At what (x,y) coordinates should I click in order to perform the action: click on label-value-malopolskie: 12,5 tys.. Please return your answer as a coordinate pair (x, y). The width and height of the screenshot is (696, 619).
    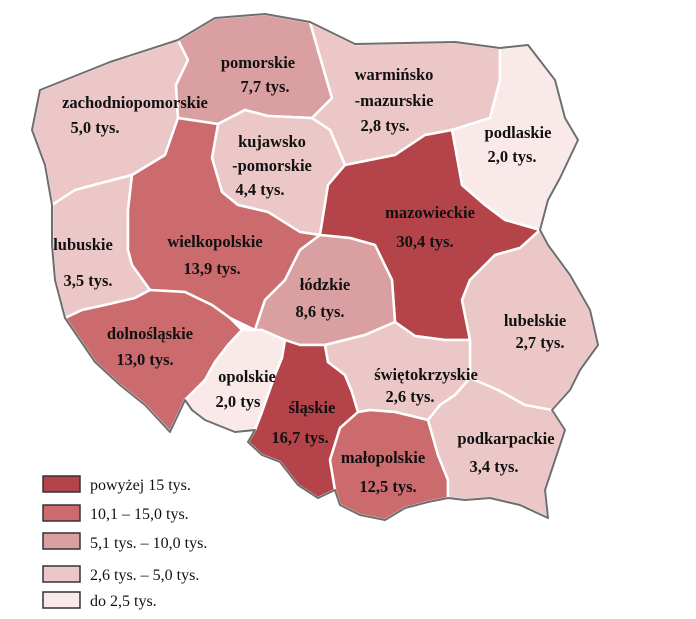
    Looking at the image, I should click on (387, 486).